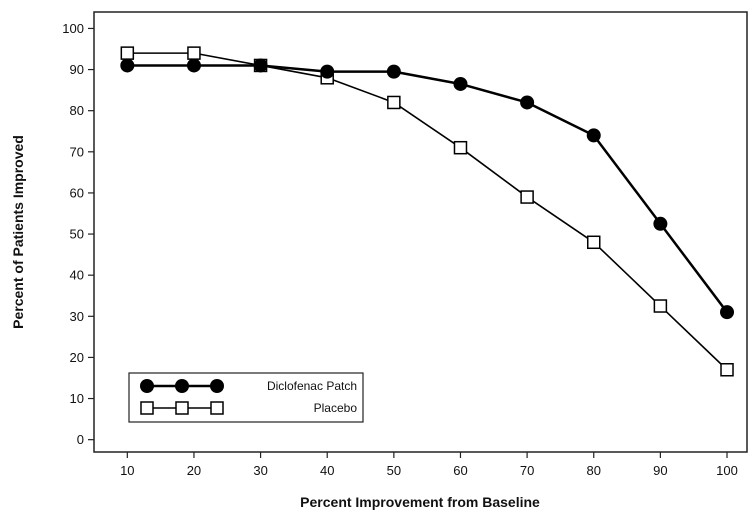 Image resolution: width=754 pixels, height=516 pixels. Describe the element at coordinates (327, 470) in the screenshot. I see `x-tick-label: 40` at that location.